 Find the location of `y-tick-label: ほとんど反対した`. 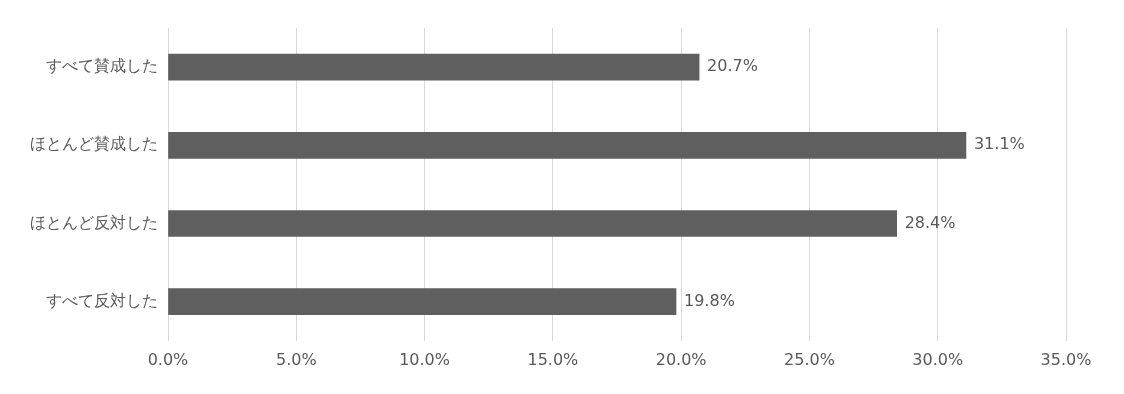

y-tick-label: ほとんど反対した is located at coordinates (94, 222).